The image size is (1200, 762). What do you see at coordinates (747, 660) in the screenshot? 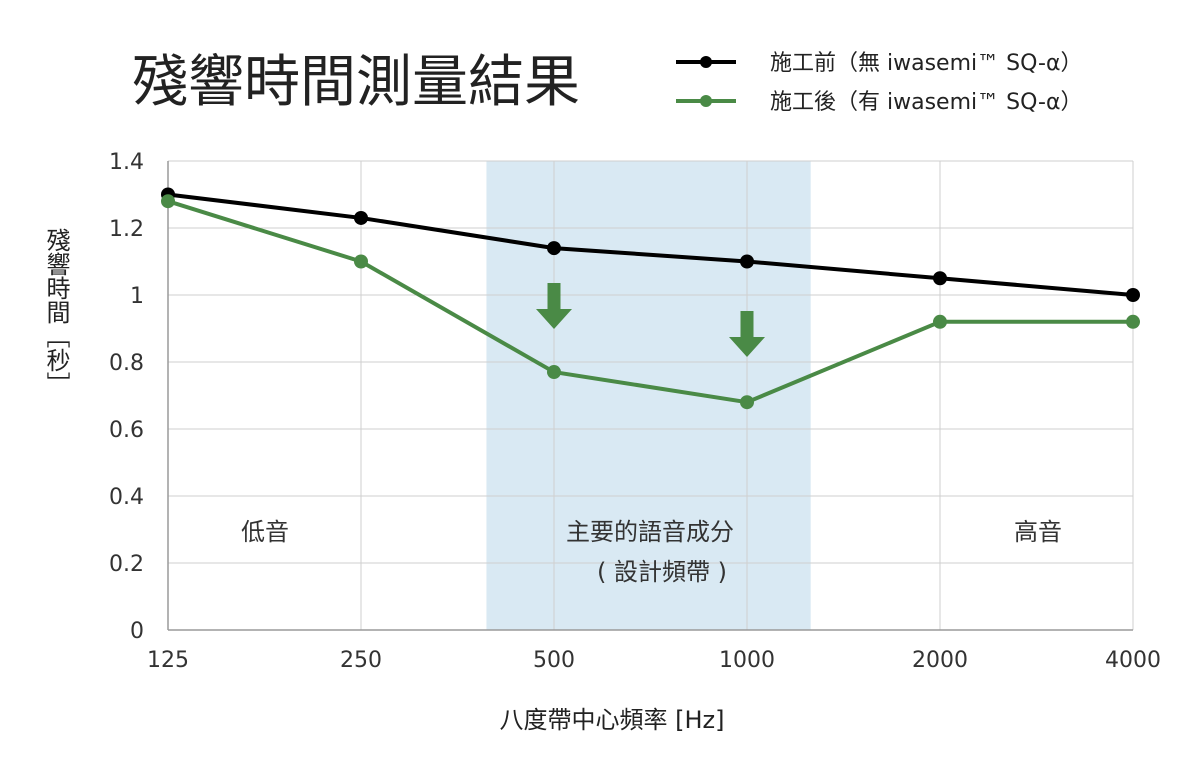
I see `x-tick-label: 1000` at bounding box center [747, 660].